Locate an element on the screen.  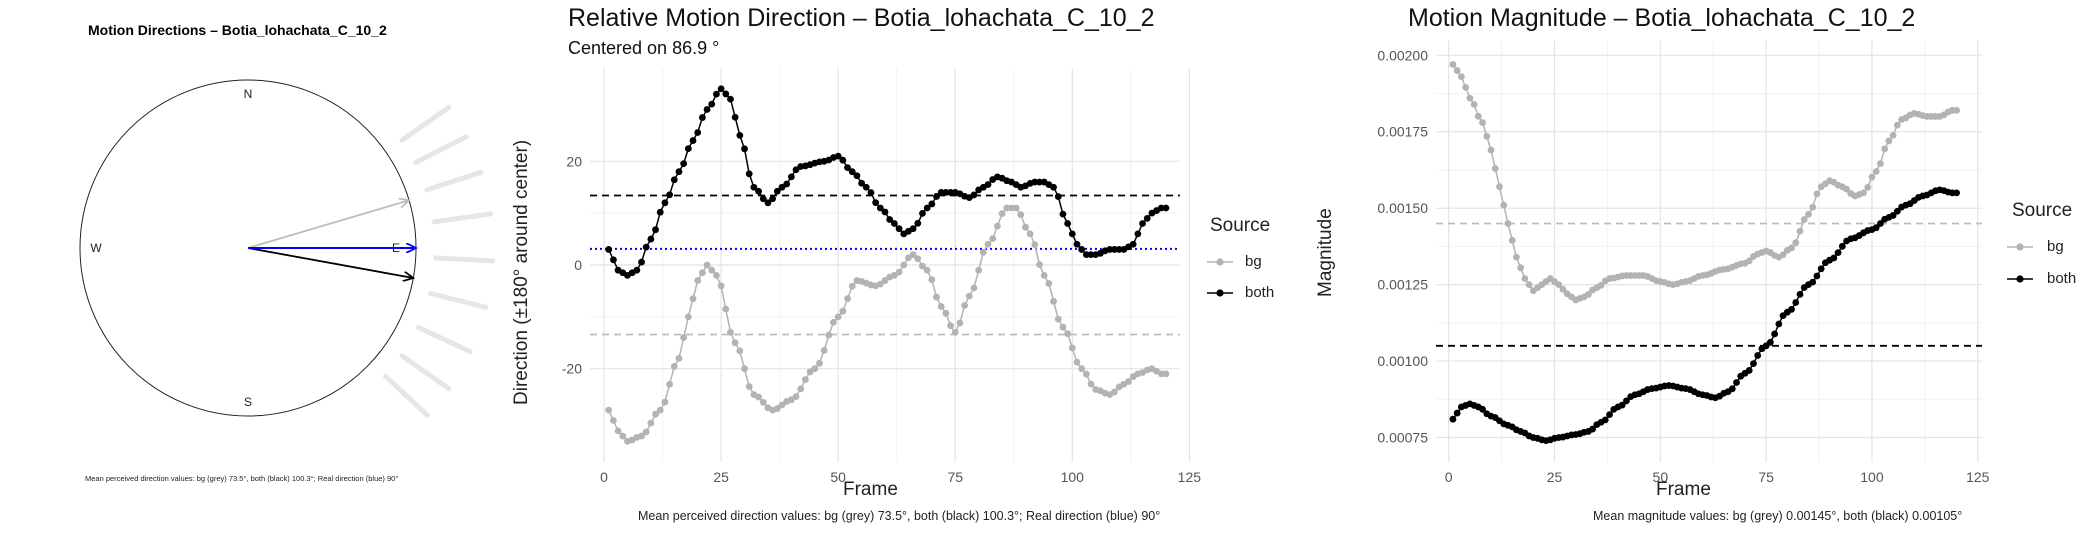
magnitude-y-tick-label: 0.00100 is located at coordinates (1402, 361).